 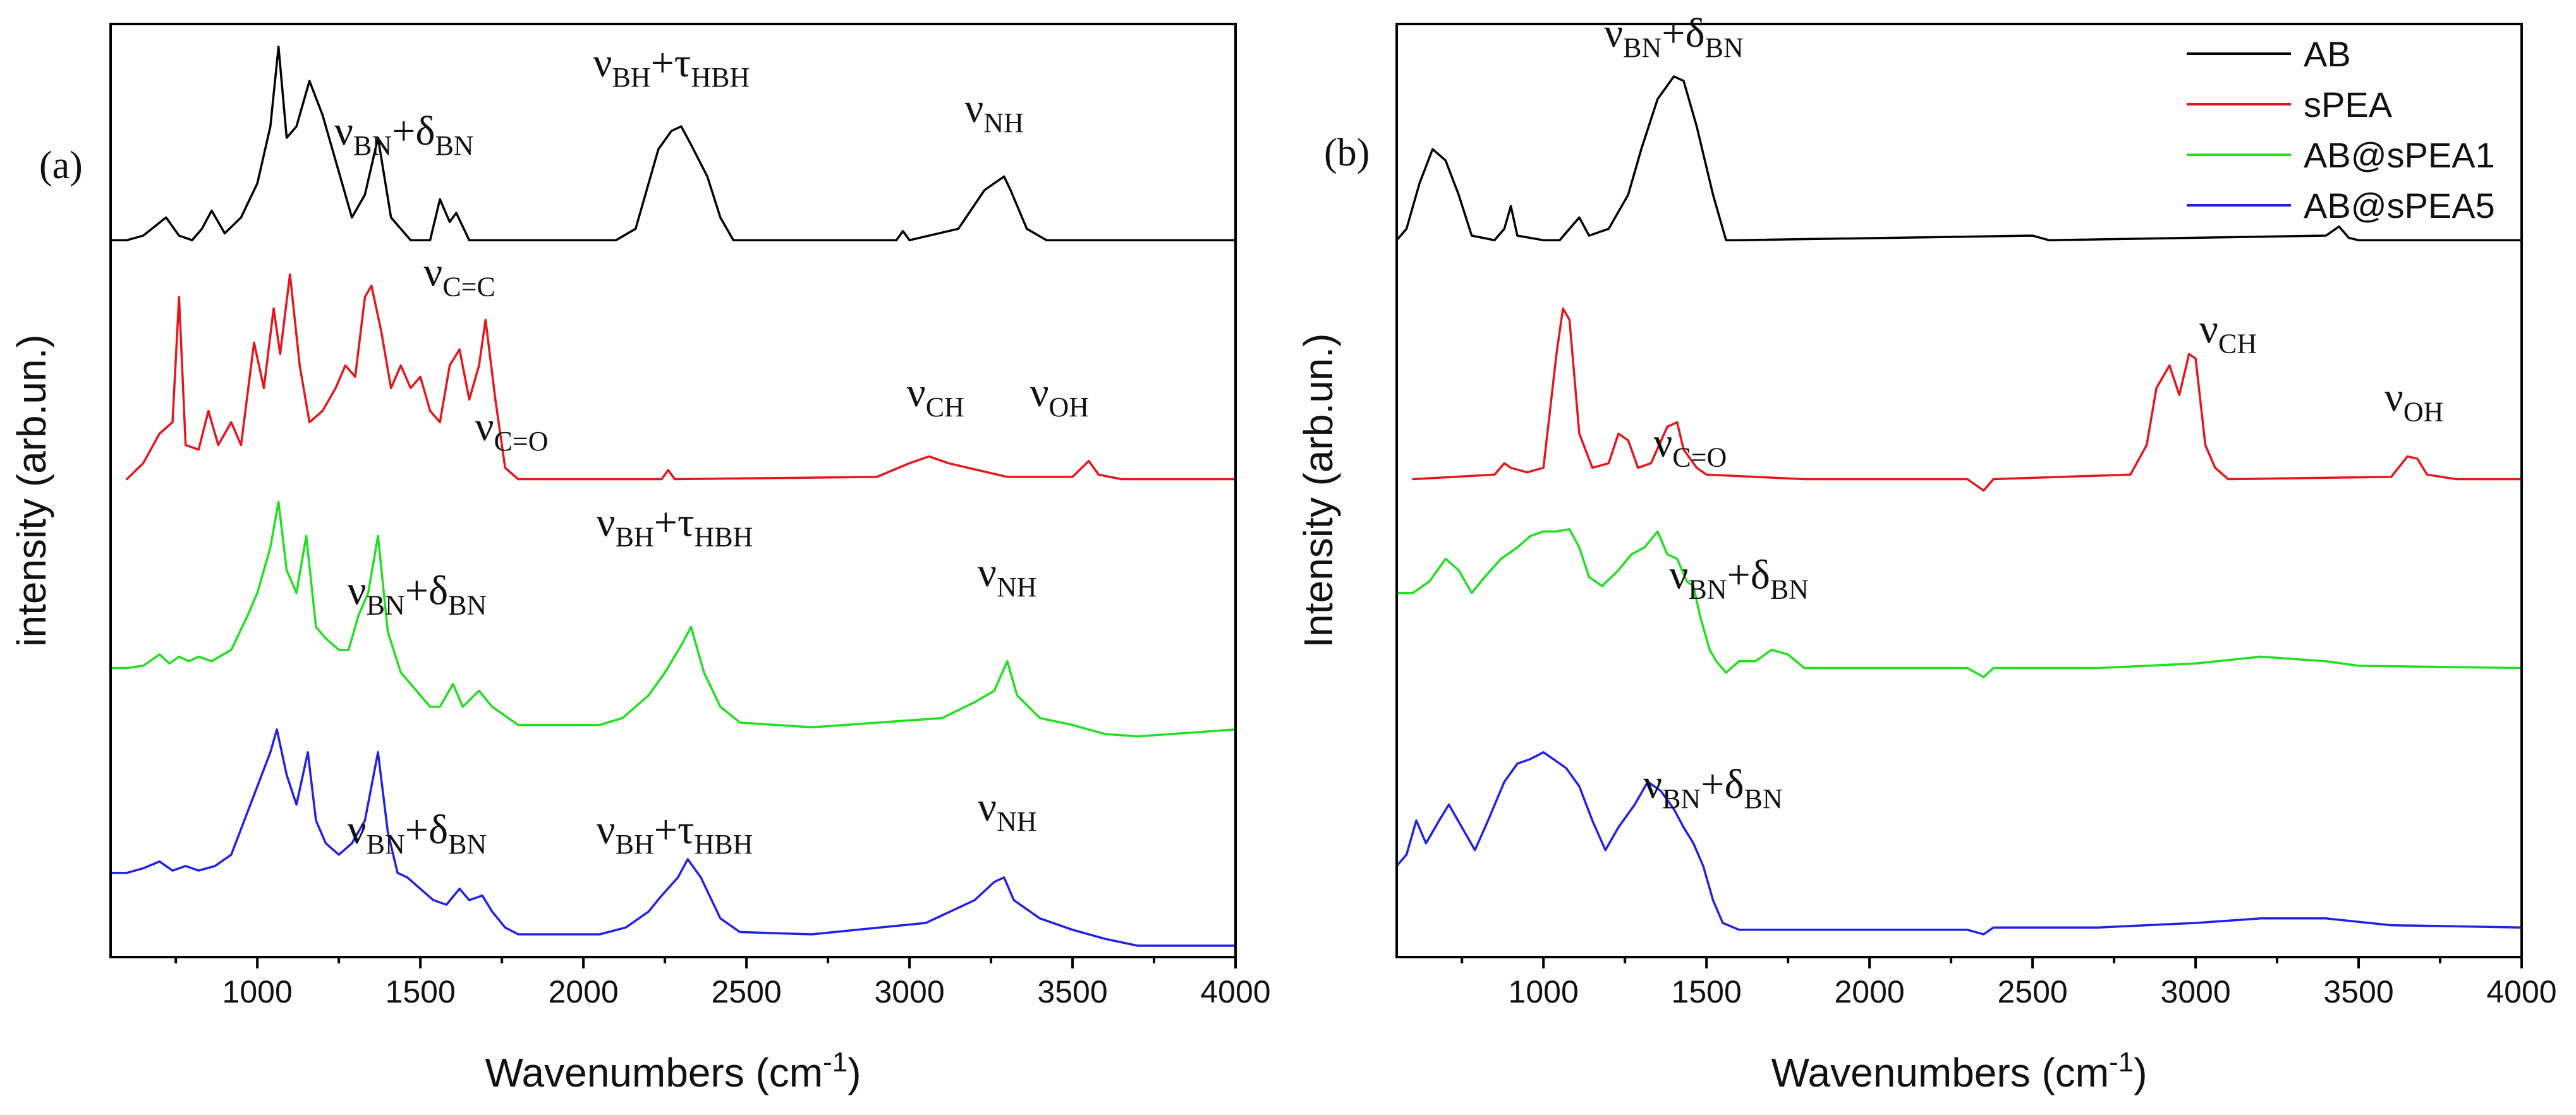 I want to click on annotation-subscript: BH, so click(x=635, y=537).